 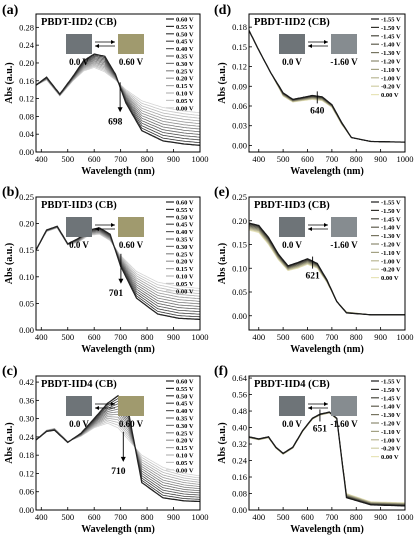 I want to click on peak-label: 710, so click(x=118, y=472).